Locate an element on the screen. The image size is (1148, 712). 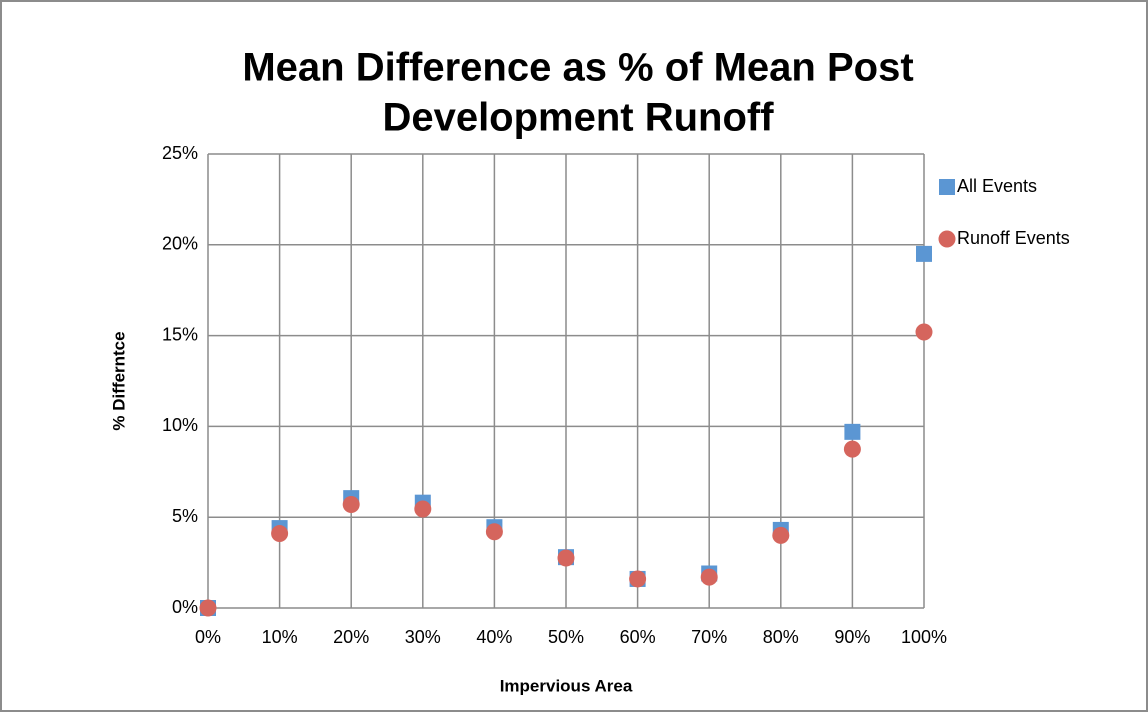
x-tick-label: 20% is located at coordinates (351, 637).